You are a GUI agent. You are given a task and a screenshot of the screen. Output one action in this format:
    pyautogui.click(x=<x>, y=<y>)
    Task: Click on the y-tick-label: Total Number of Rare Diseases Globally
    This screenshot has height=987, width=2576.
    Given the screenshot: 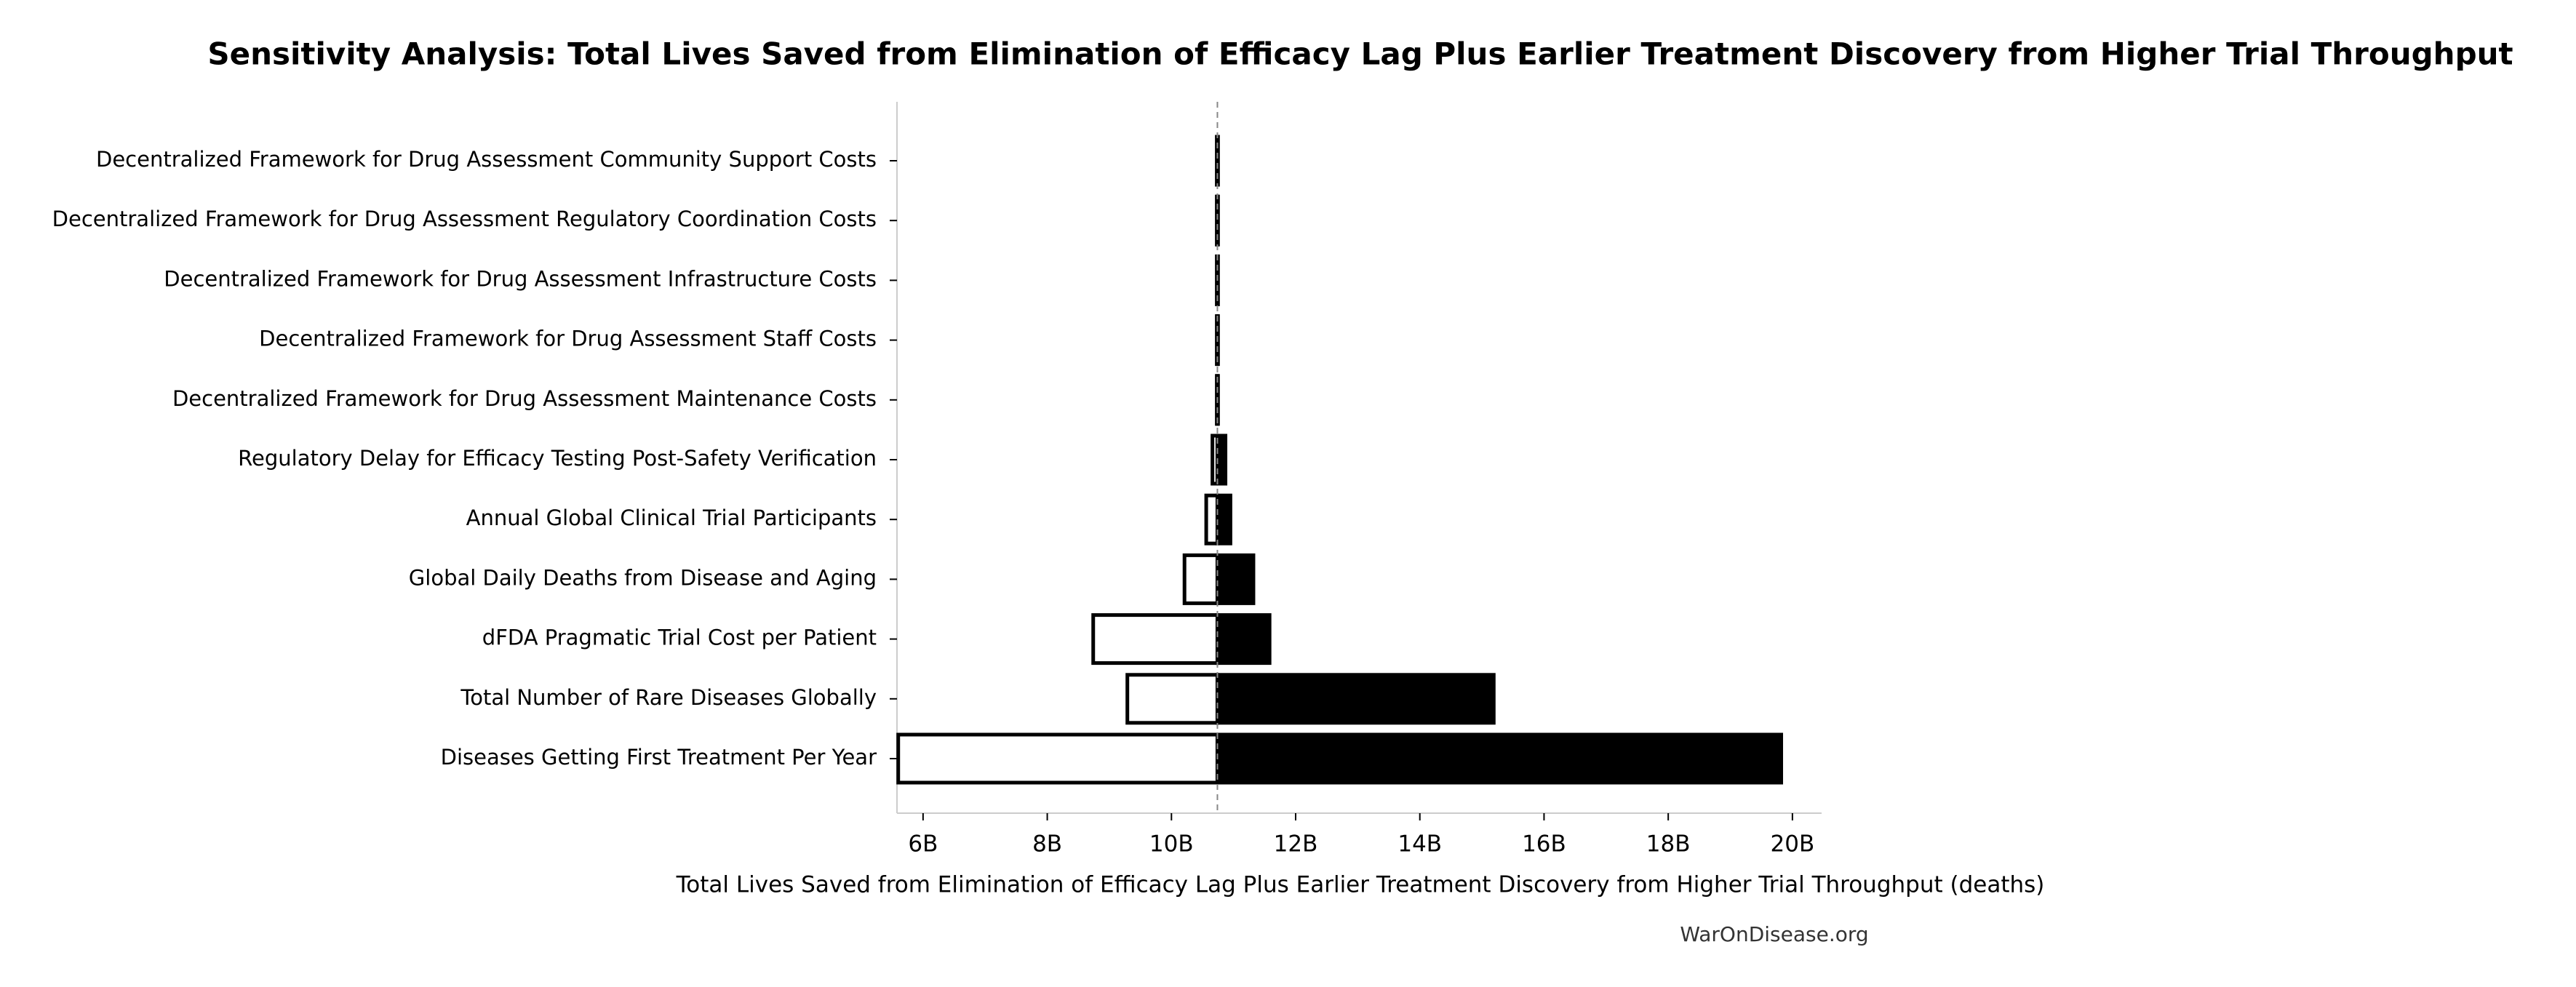 What is the action you would take?
    pyautogui.click(x=668, y=697)
    